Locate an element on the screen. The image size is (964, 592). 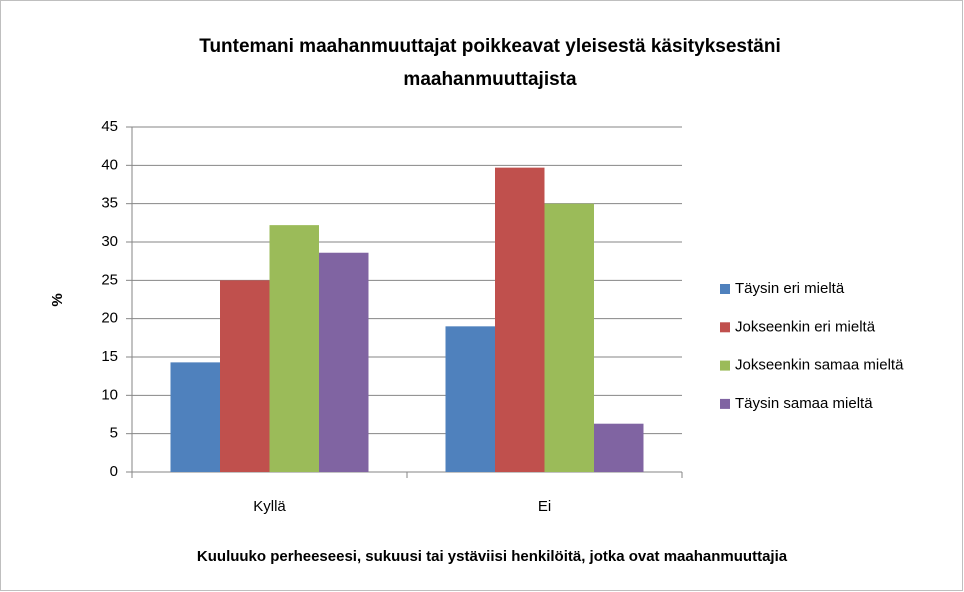
legend-label: Jokseenkin samaa mieltä is located at coordinates (819, 365).